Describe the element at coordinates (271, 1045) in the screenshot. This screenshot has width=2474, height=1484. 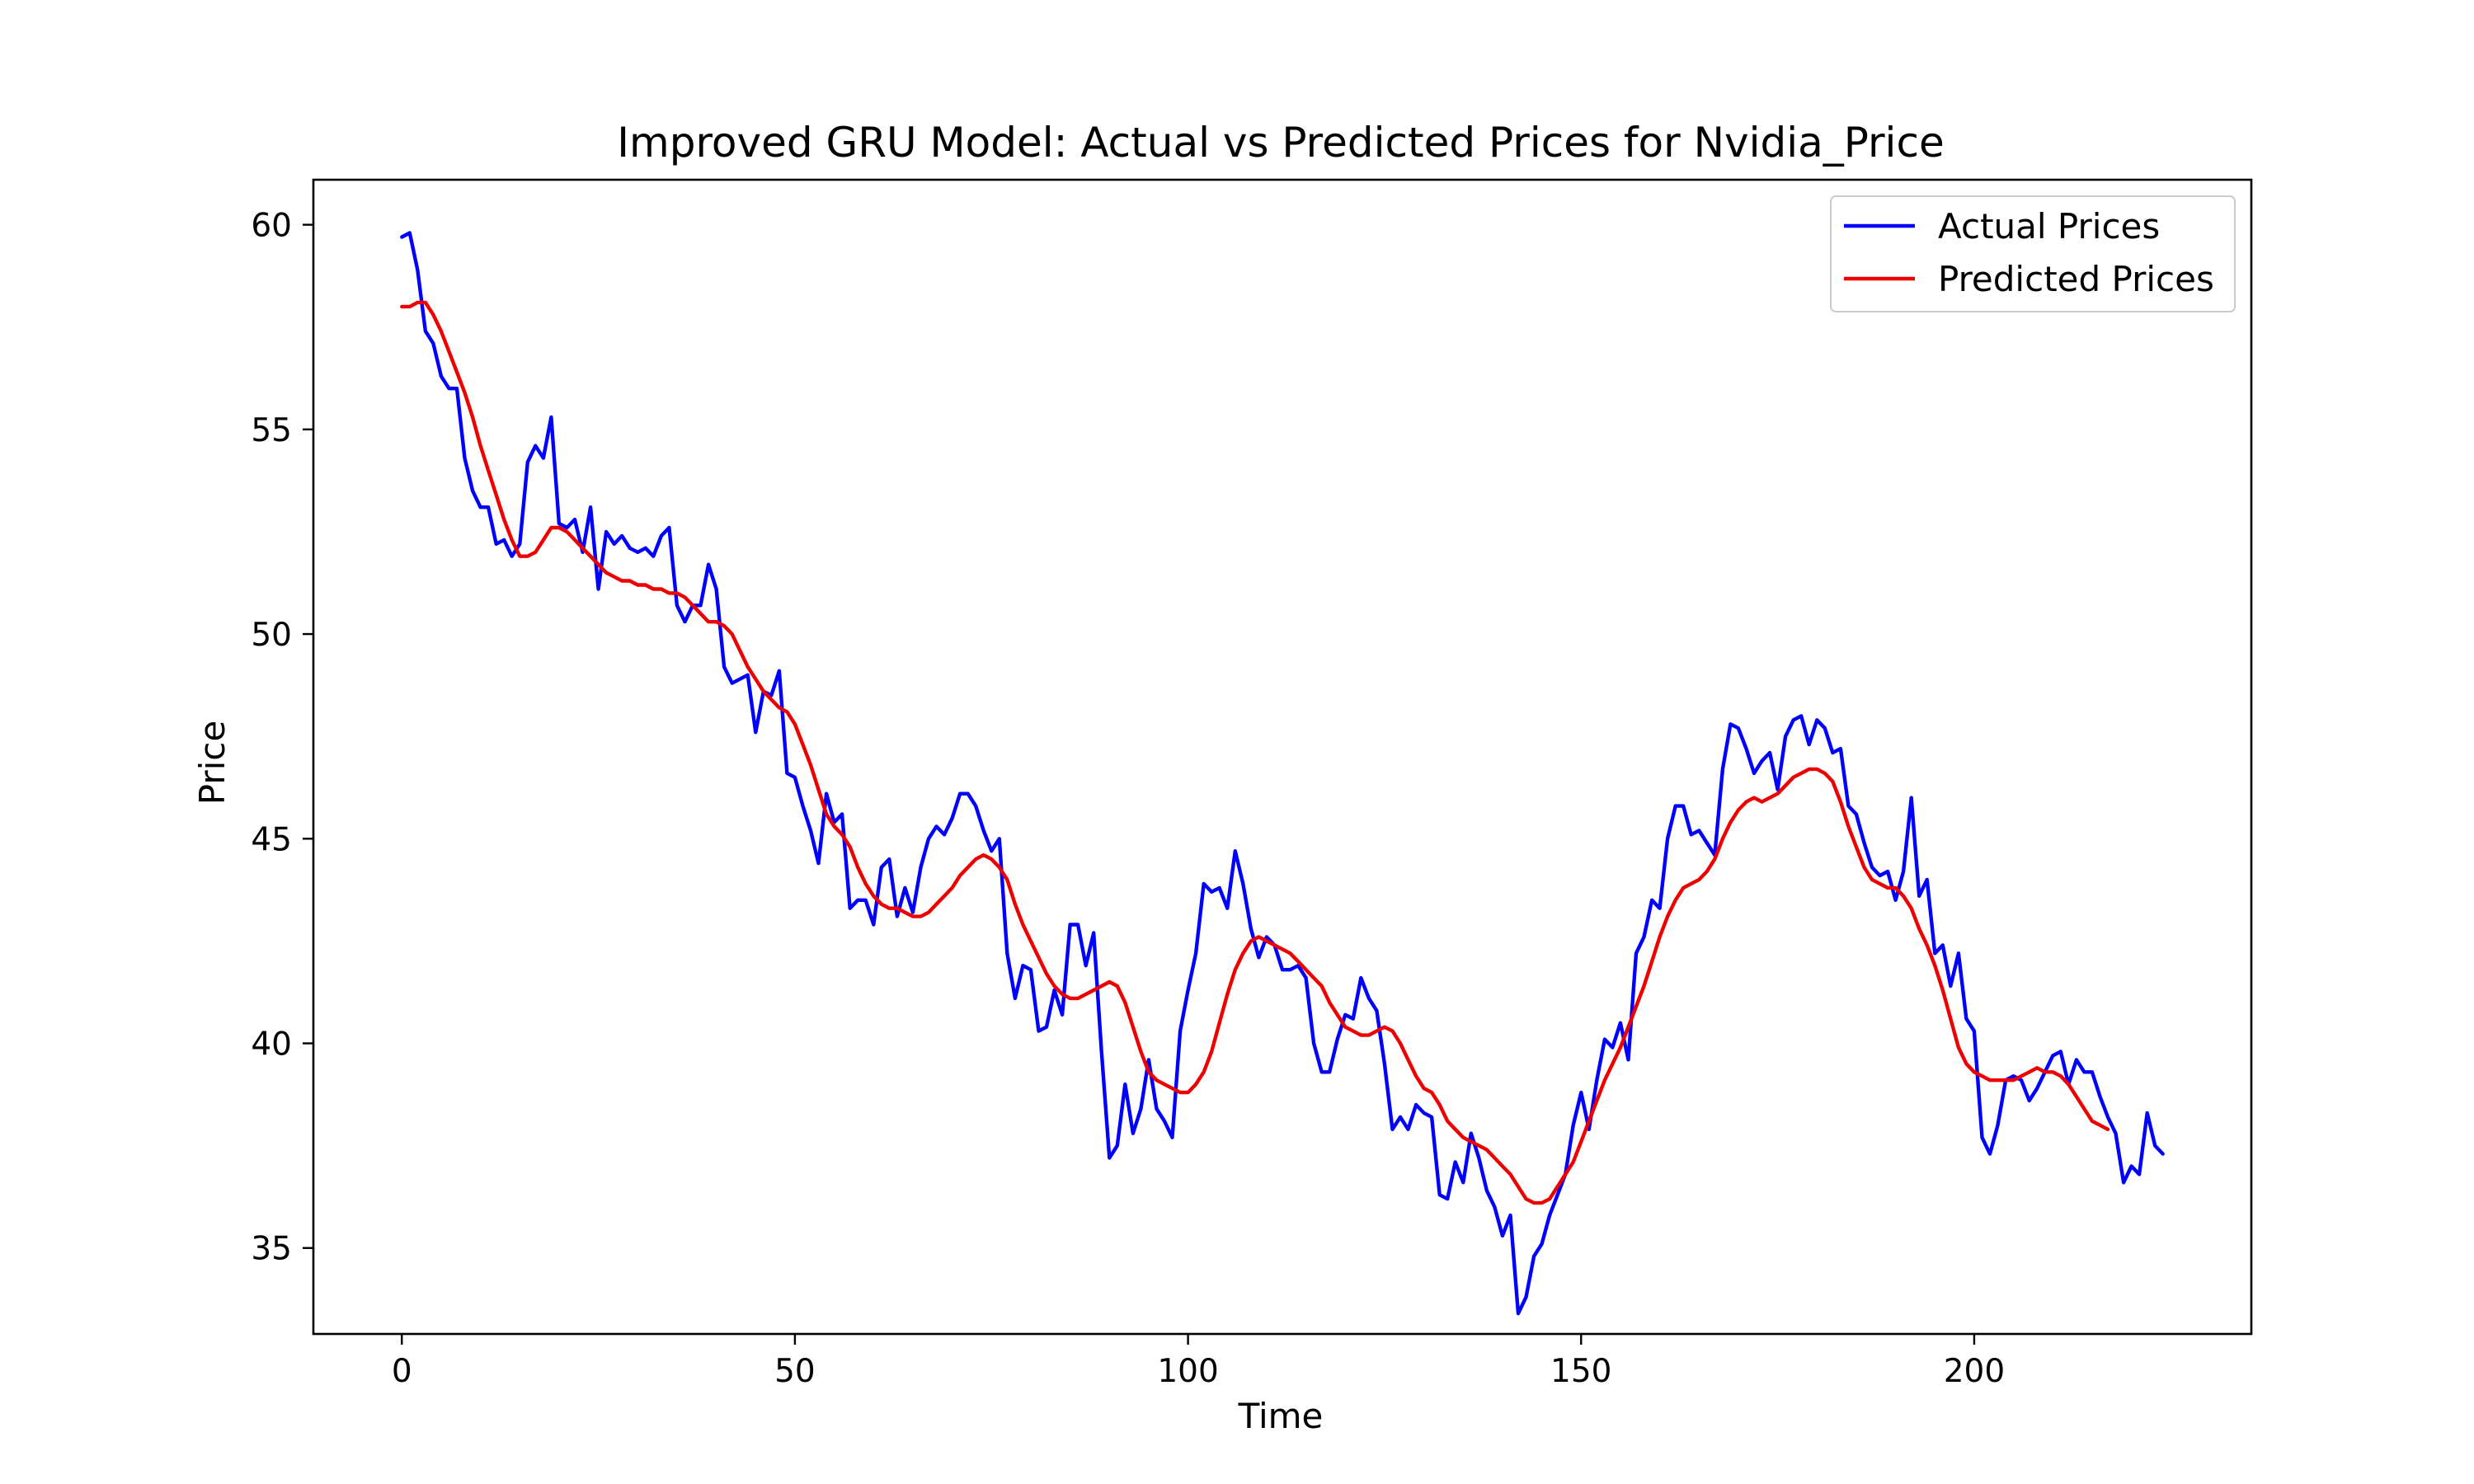
I see `y-tick-label: 40` at that location.